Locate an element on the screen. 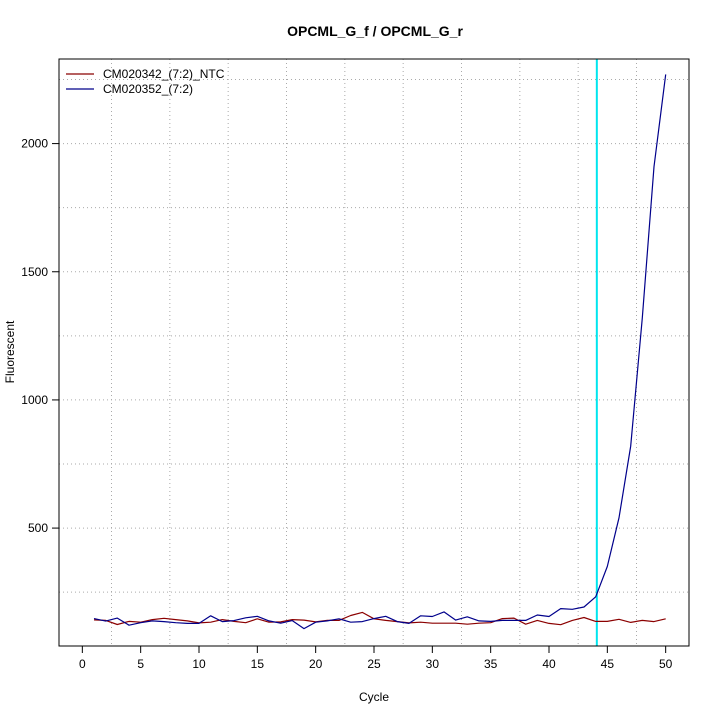  legend-label-1: CM020342_(7:2)_NTC is located at coordinates (164, 74).